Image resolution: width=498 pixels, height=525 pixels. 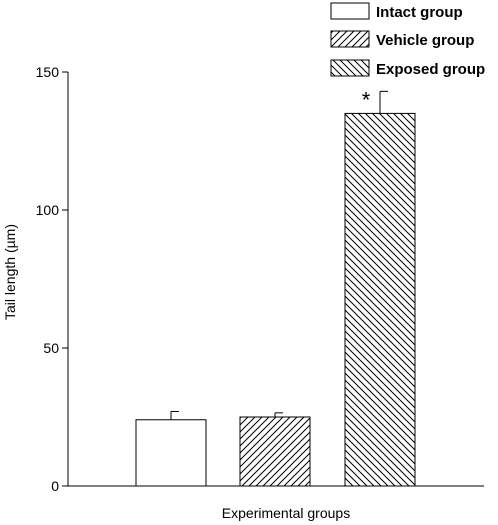 What do you see at coordinates (366, 99) in the screenshot?
I see `significance-marker: *` at bounding box center [366, 99].